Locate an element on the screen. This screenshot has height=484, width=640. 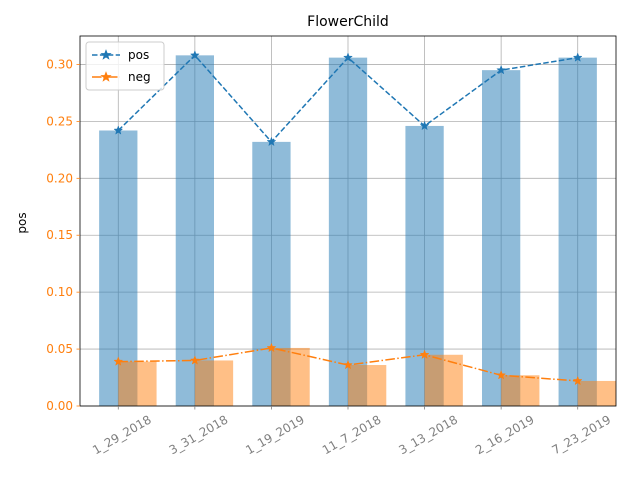
x-tick-label: 7_23_2019 is located at coordinates (582, 434).